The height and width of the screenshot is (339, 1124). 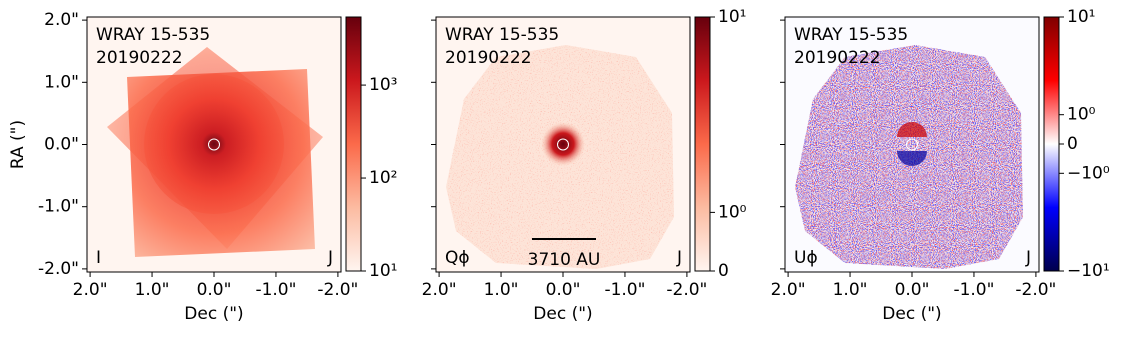 What do you see at coordinates (18, 144) in the screenshot?
I see `y-axis-label: RA (")` at bounding box center [18, 144].